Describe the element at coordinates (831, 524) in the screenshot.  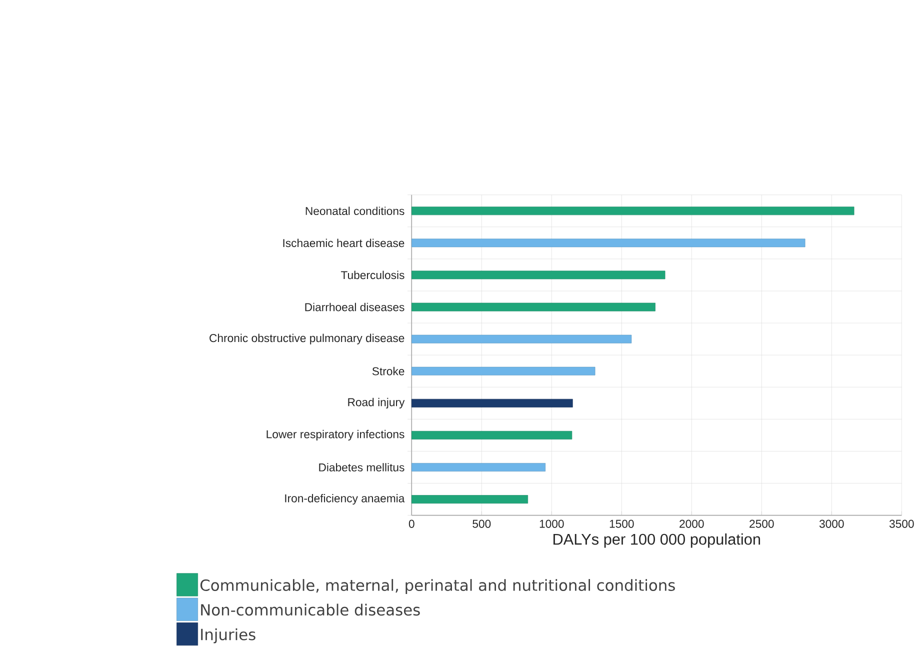
I see `x-tick-label: 3000` at that location.